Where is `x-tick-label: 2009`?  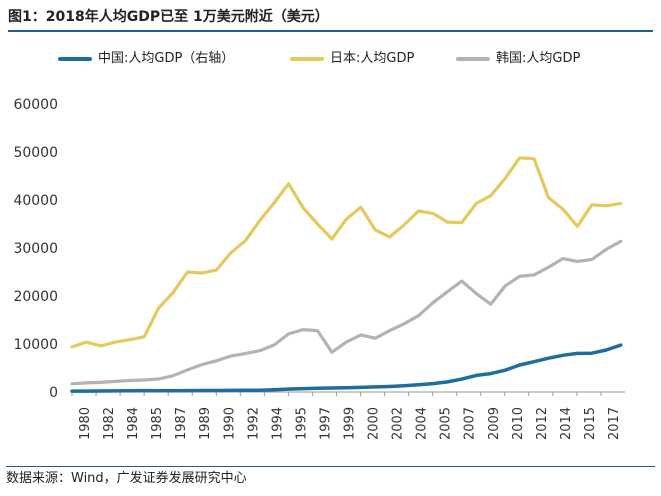
x-tick-label: 2009 is located at coordinates (494, 423).